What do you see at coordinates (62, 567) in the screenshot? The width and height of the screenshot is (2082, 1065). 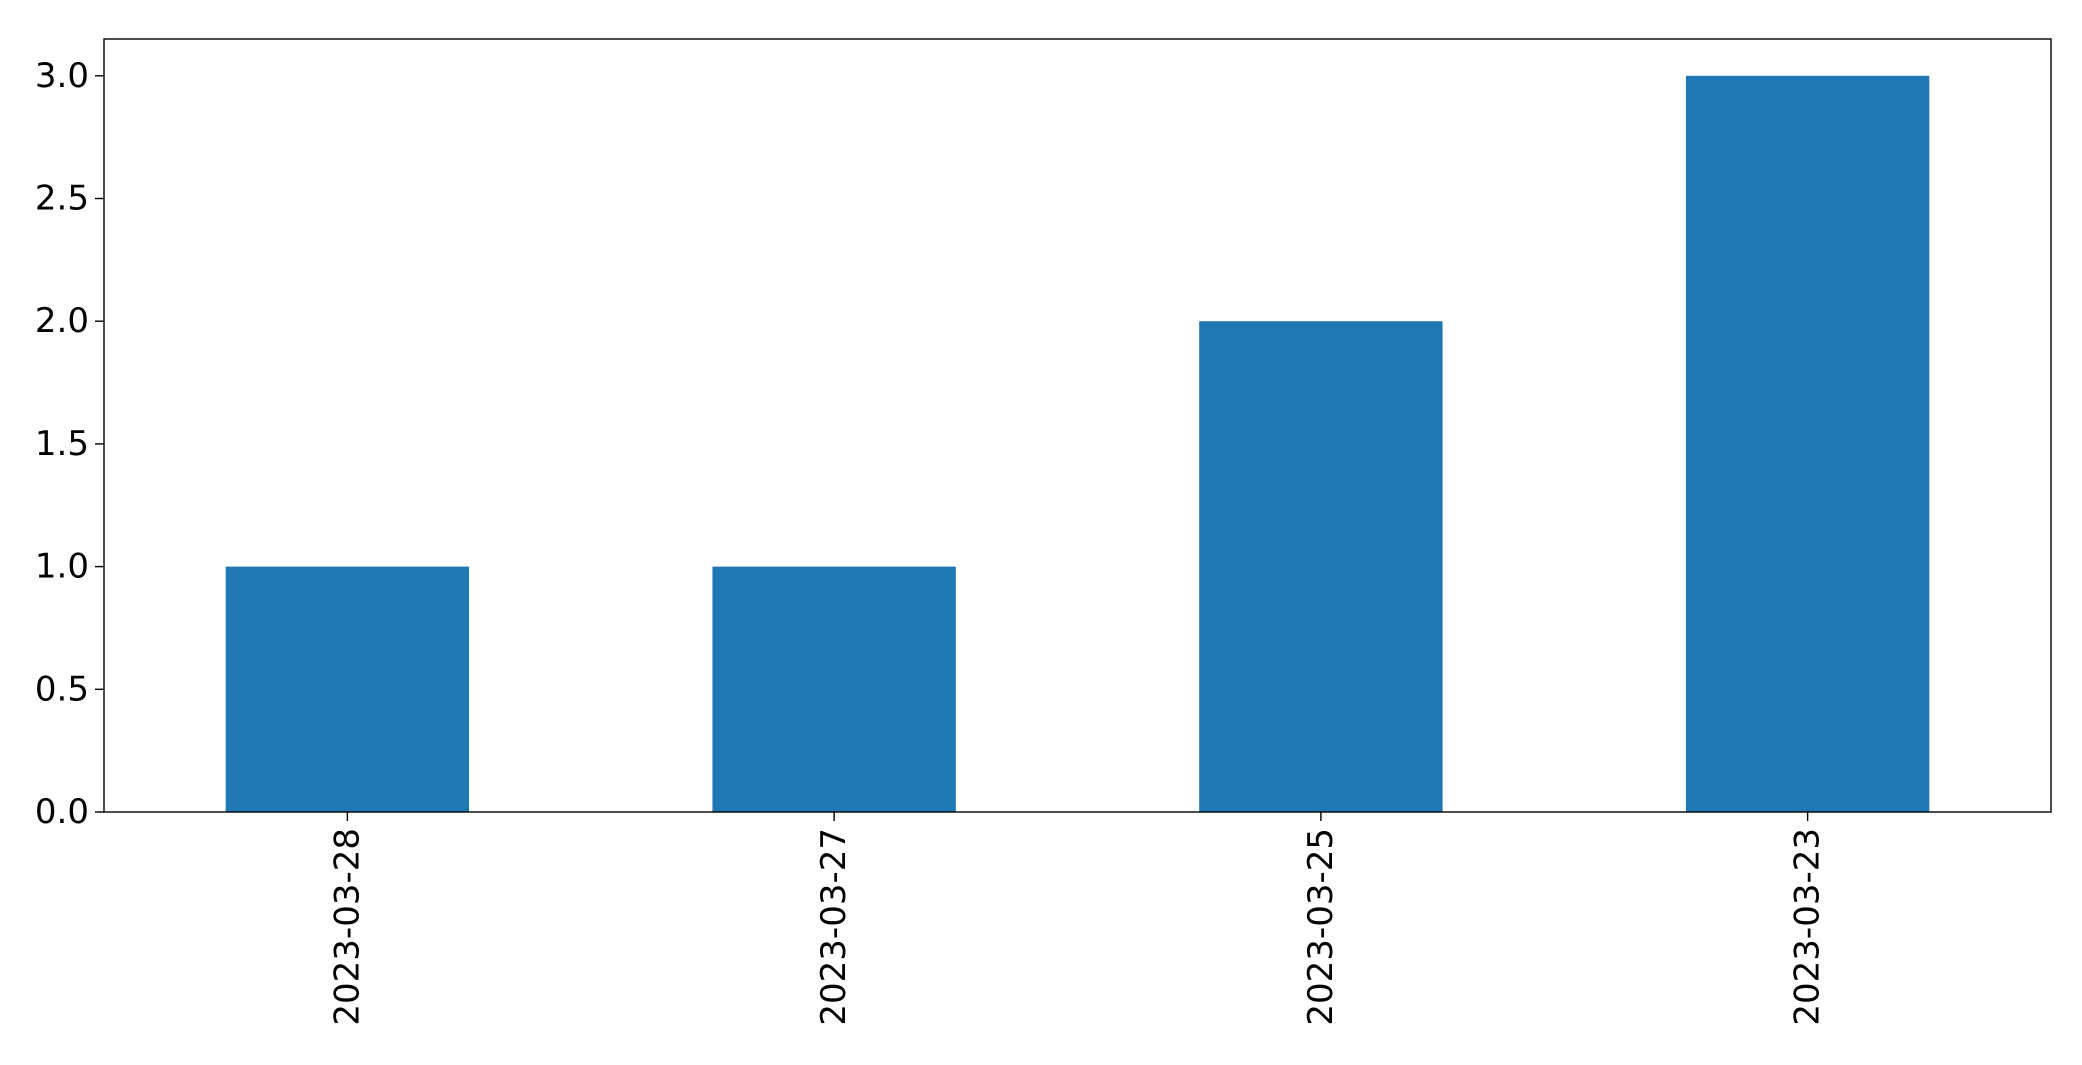 I see `y-tick-label: 1.0` at bounding box center [62, 567].